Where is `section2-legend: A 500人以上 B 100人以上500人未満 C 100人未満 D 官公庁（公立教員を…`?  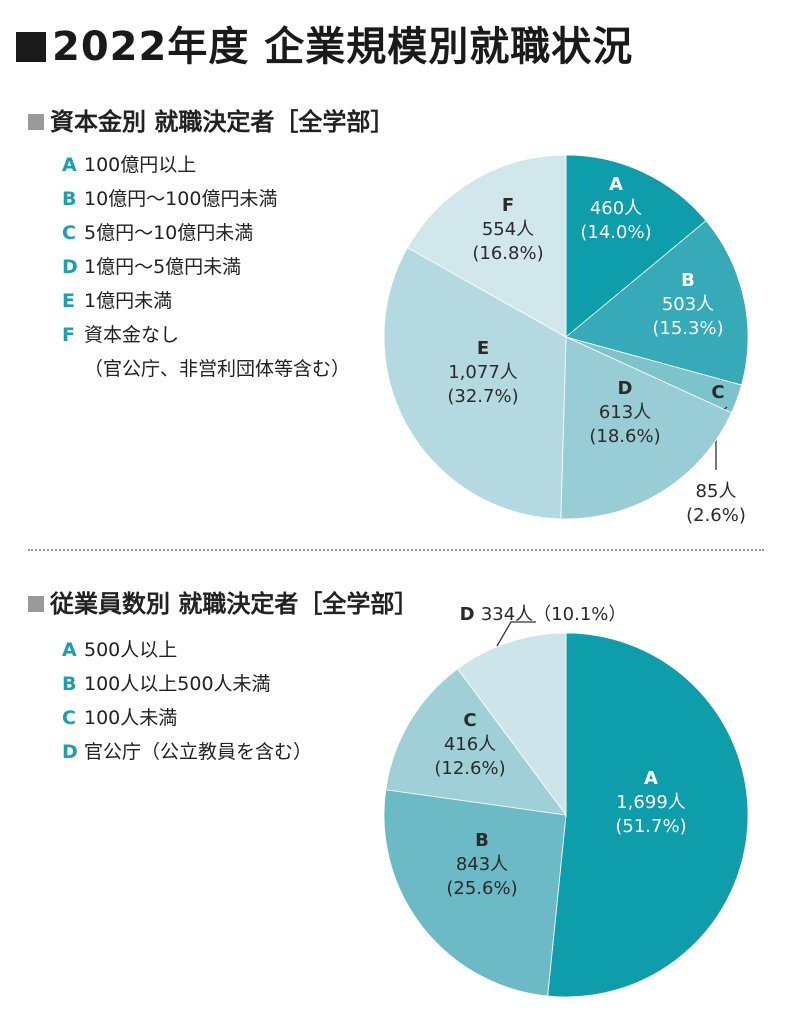
section2-legend: A 500人以上 B 100人以上500人未満 C 100人未満 D 官公庁（公立教員を… is located at coordinates (187, 701).